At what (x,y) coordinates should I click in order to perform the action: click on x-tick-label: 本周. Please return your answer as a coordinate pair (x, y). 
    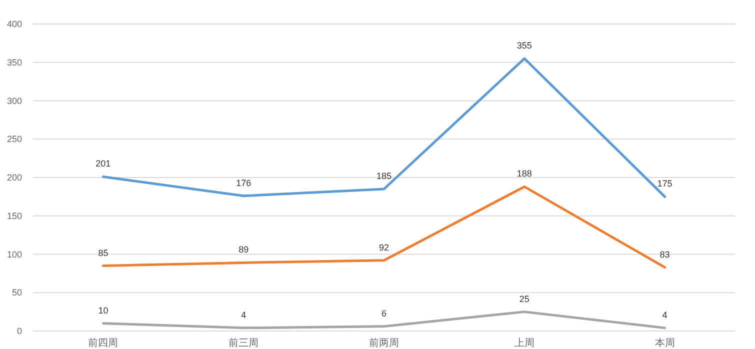
    Looking at the image, I should click on (664, 343).